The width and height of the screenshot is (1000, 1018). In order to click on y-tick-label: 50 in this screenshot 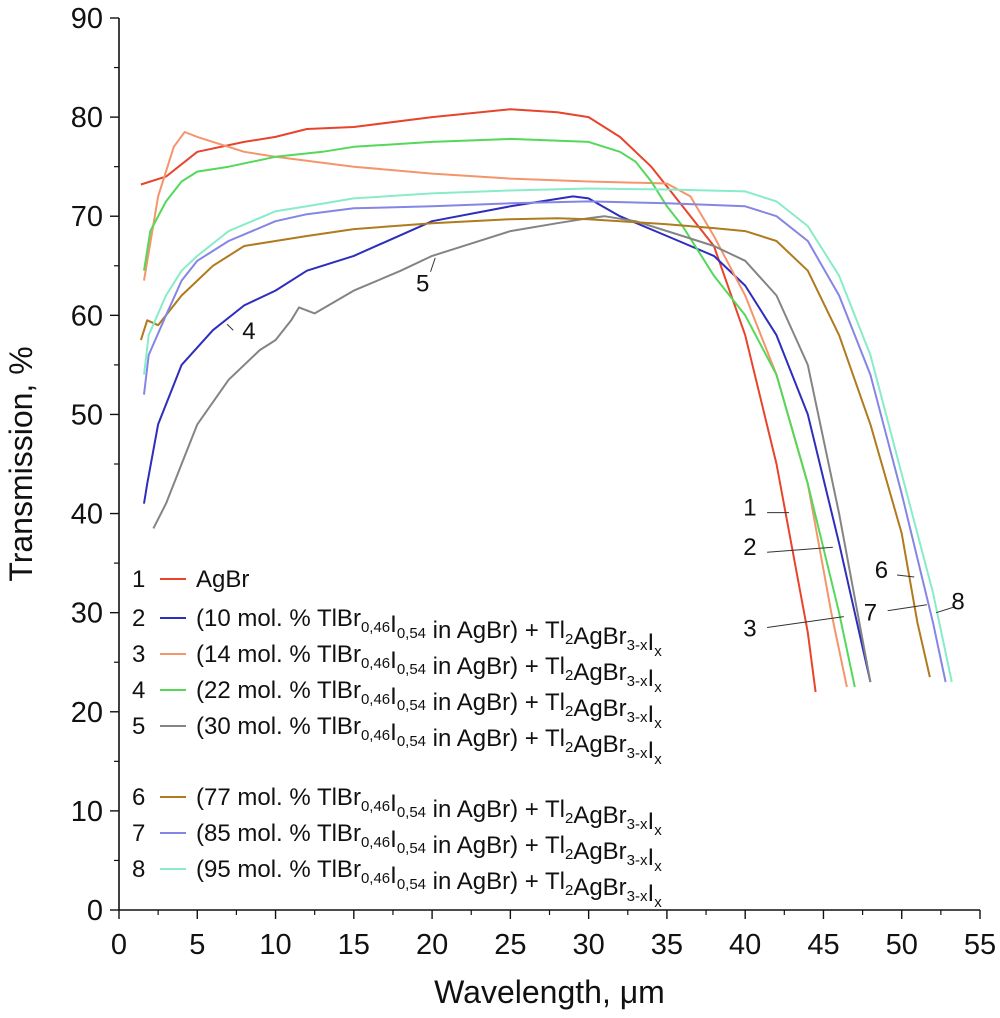, I will do `click(87, 415)`.